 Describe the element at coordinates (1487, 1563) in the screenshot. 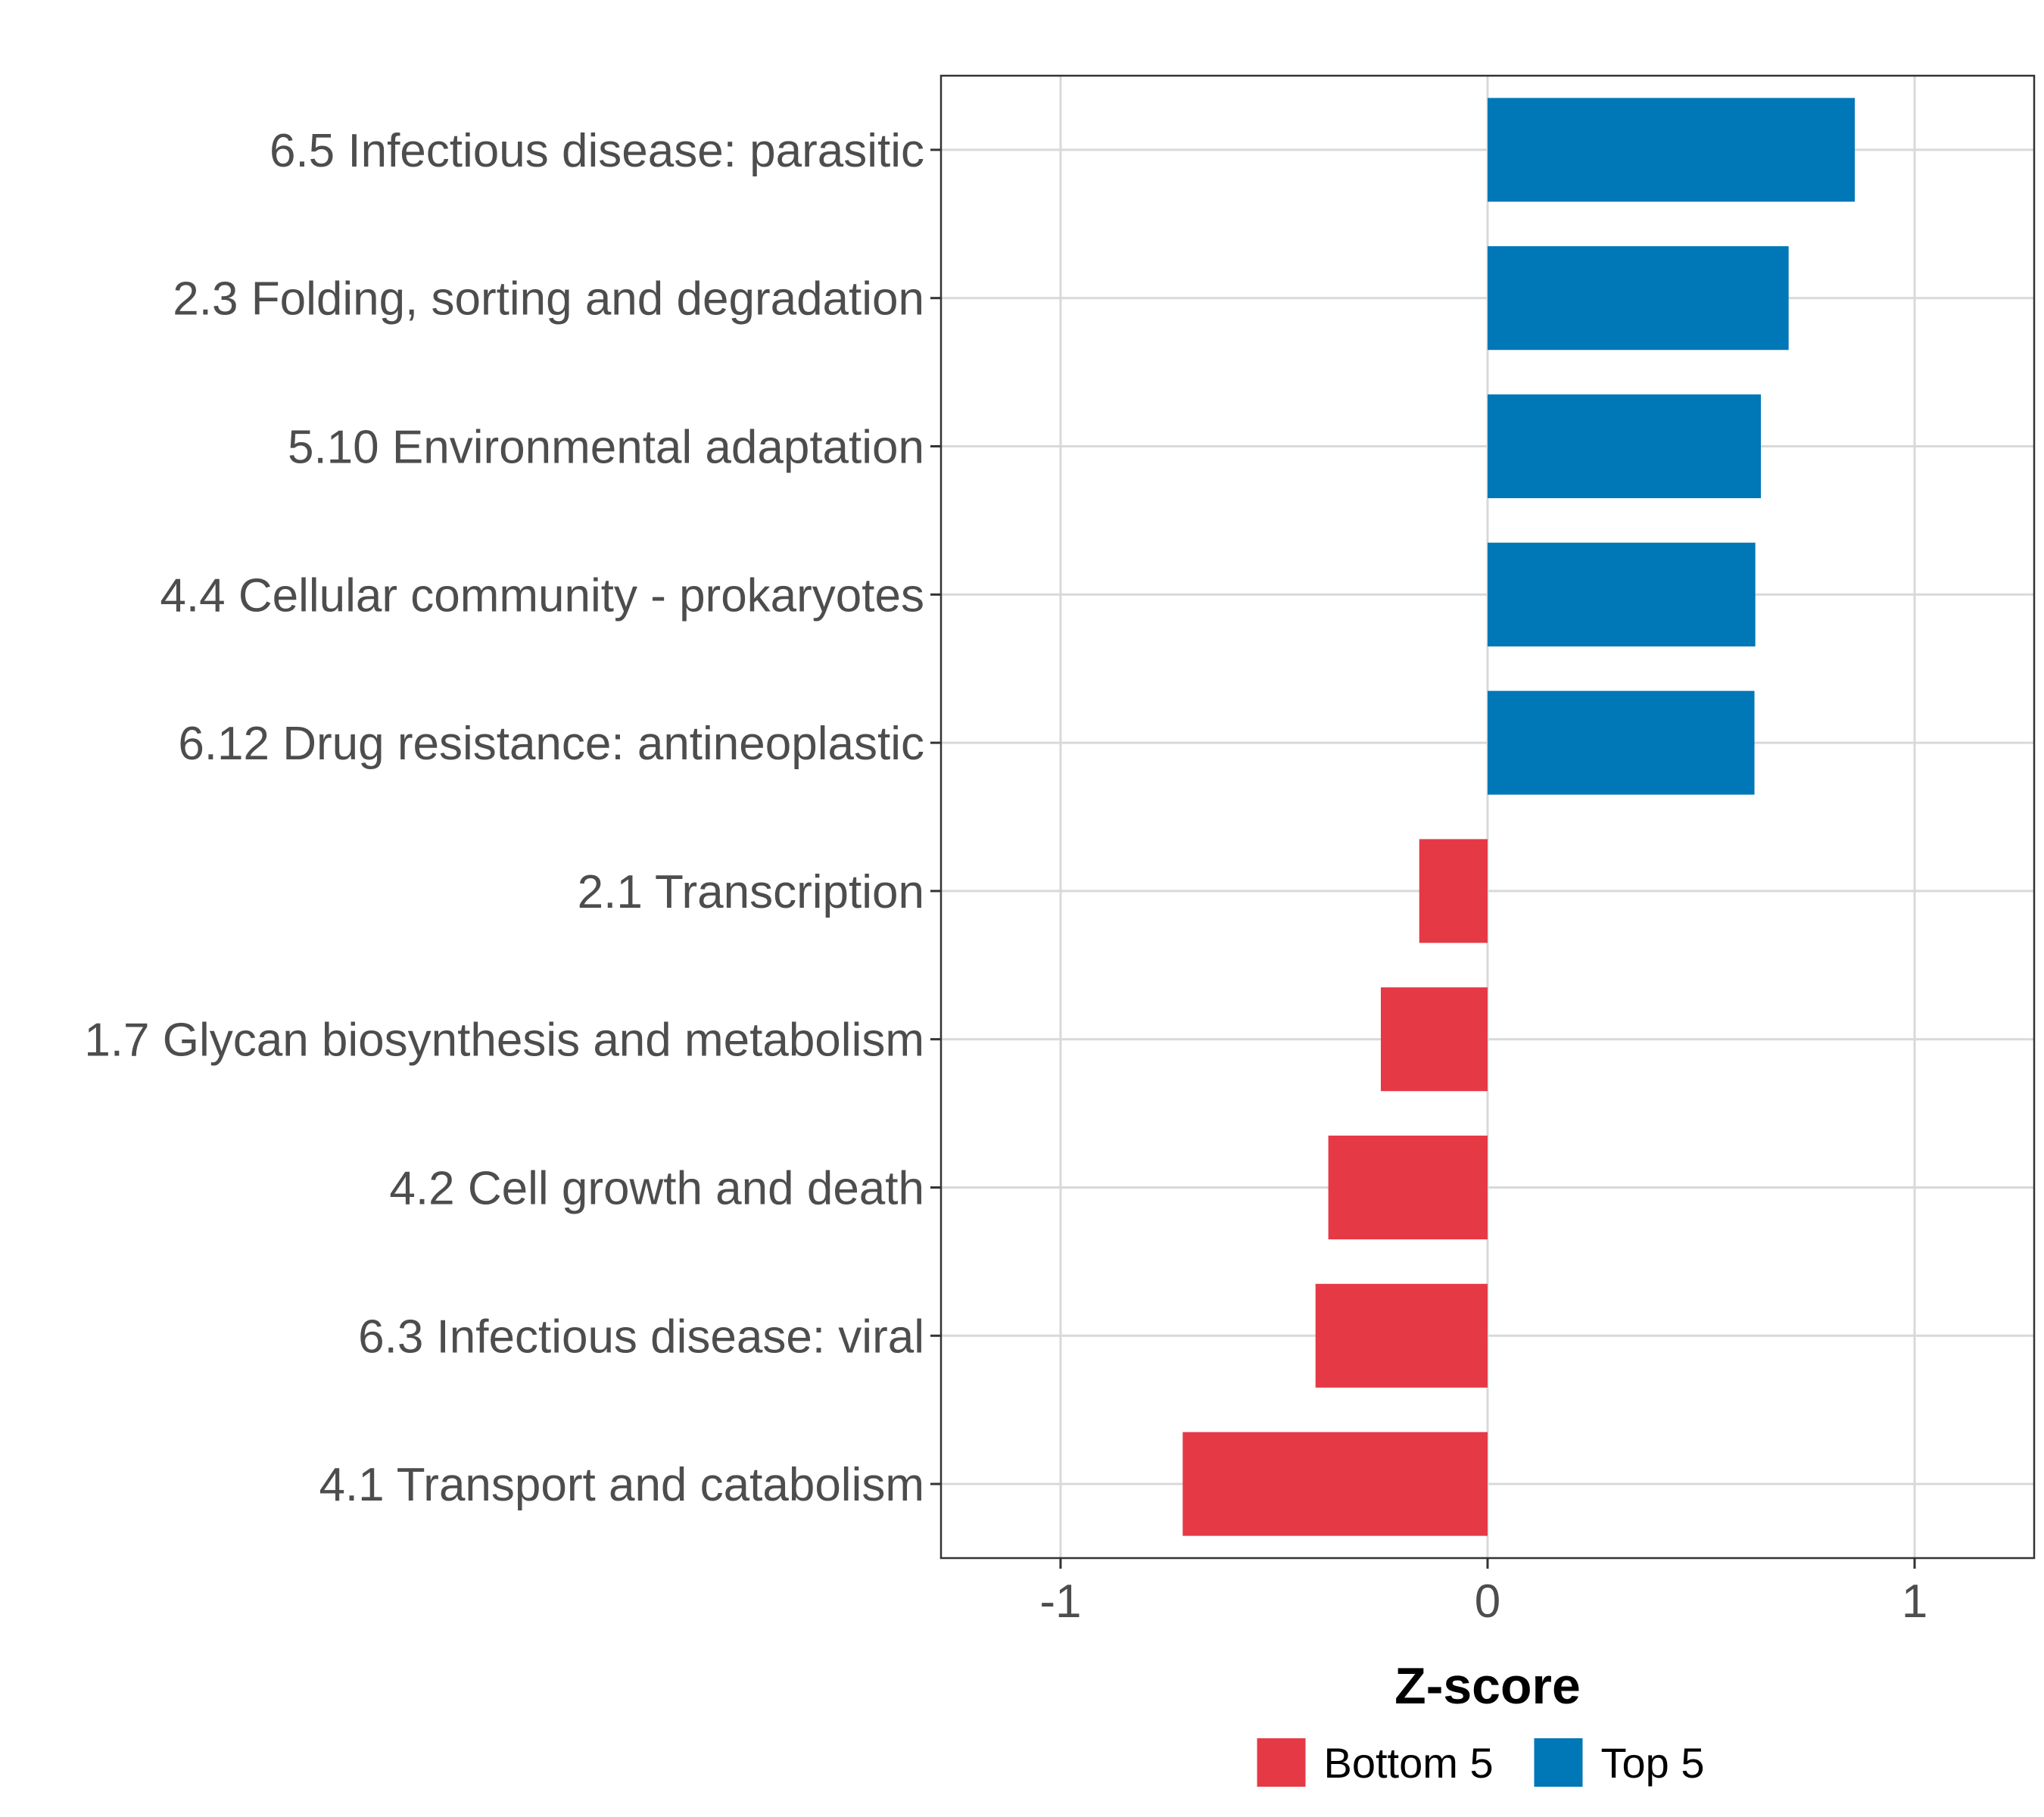

I see `x-axis-ticks` at that location.